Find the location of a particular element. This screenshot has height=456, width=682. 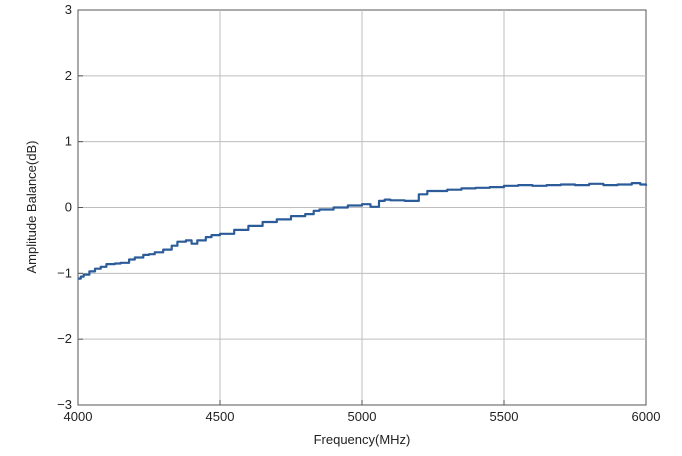

y-tick-label: −2 is located at coordinates (64, 338).